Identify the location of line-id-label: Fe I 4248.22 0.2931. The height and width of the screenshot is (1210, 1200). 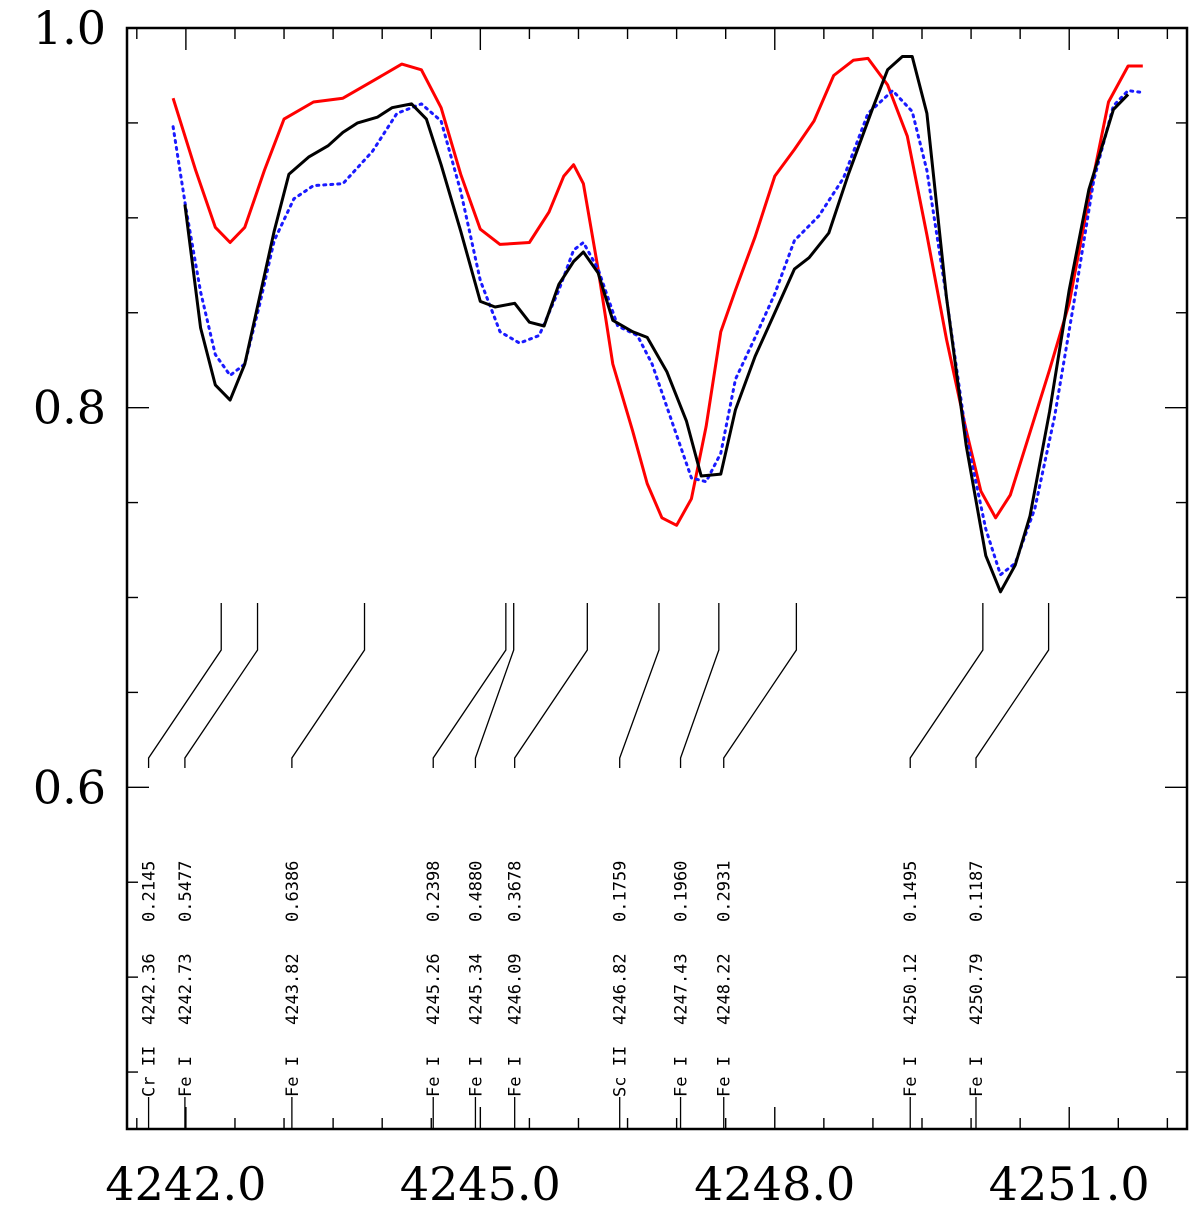
(725, 979).